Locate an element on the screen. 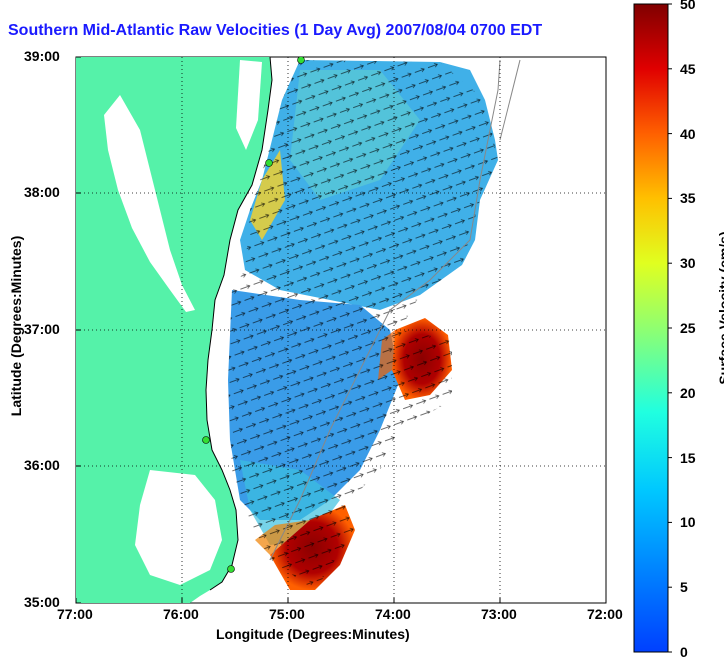  y-tick-label: 36:00 is located at coordinates (42, 465).